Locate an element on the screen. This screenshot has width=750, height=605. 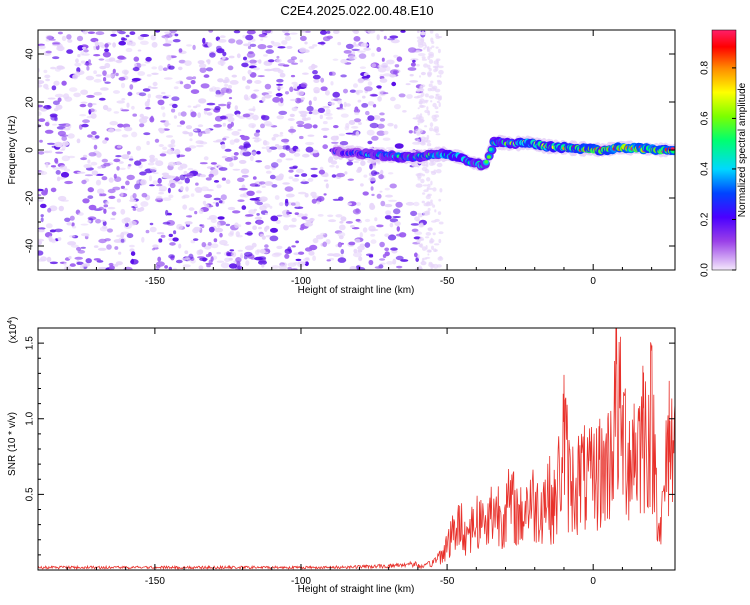
colorbar-ticks: 0.0 0.2 0.4 0.6 0.8 is located at coordinates (718, 169).